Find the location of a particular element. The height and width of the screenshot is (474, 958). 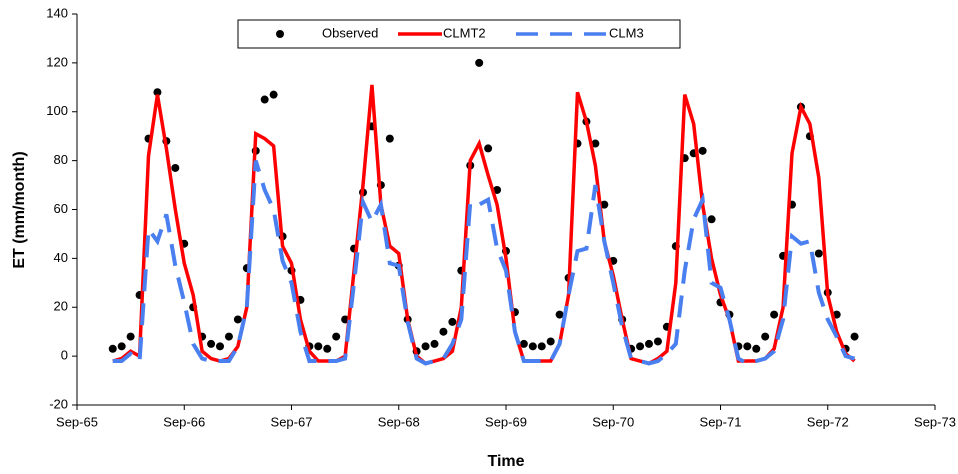

y-tick-label: 100 is located at coordinates (57, 110).